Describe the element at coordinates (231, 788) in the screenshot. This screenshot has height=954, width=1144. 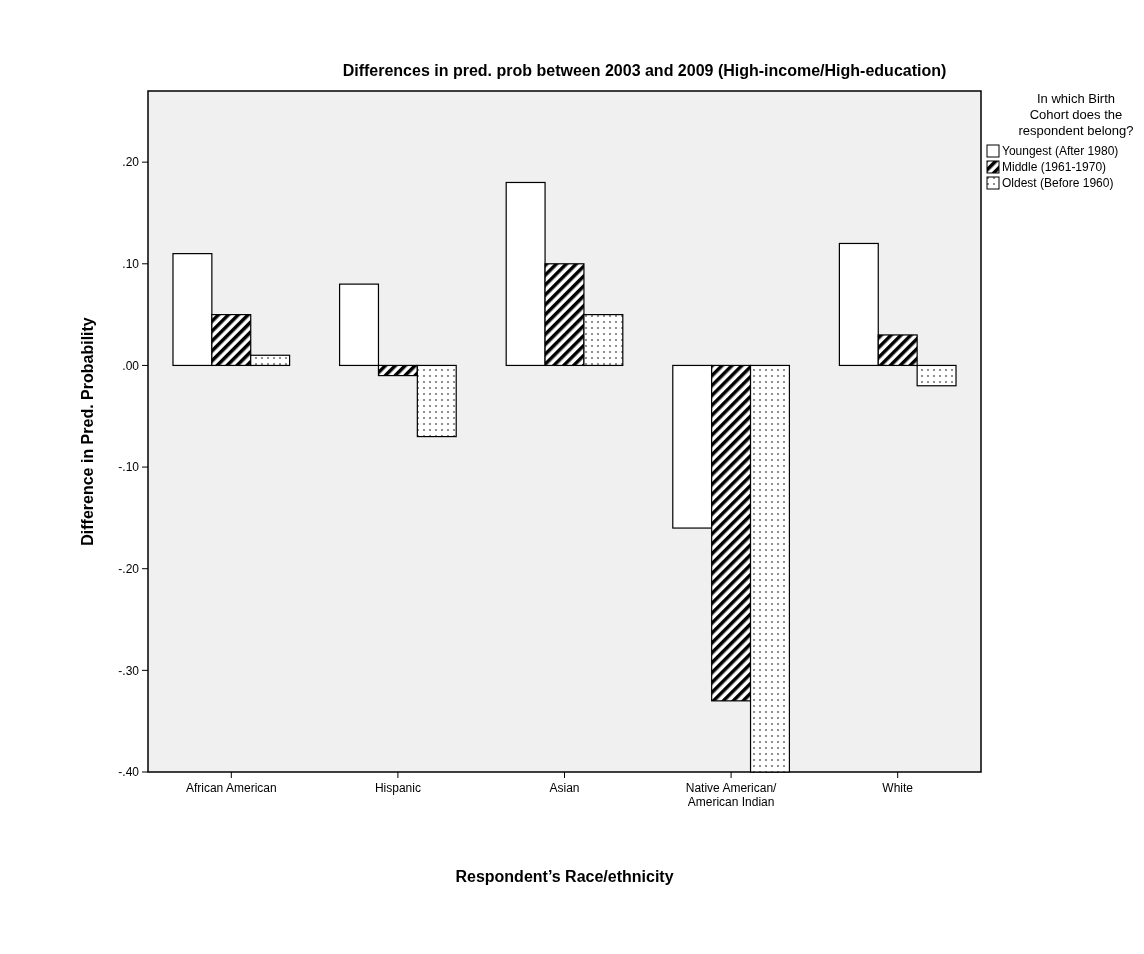
I see `x-tick-label: African American` at that location.